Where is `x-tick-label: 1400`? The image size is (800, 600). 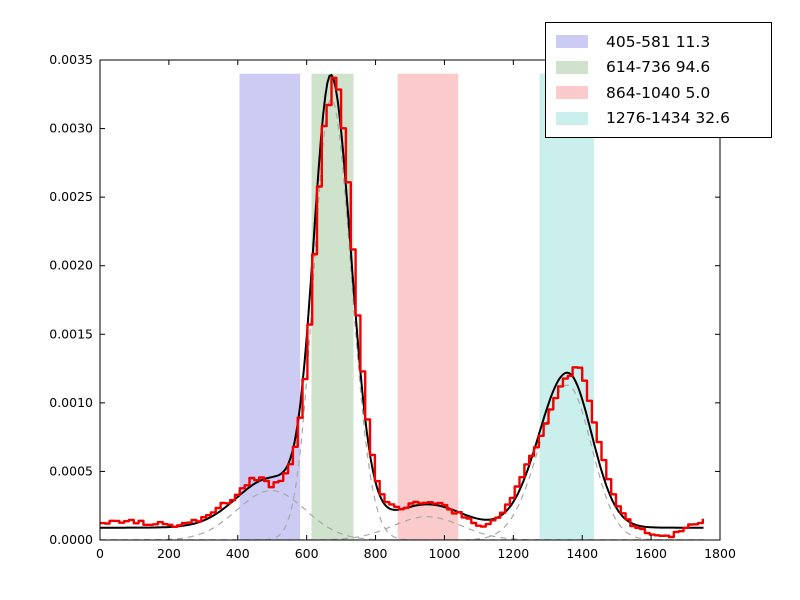 x-tick-label: 1400 is located at coordinates (582, 553).